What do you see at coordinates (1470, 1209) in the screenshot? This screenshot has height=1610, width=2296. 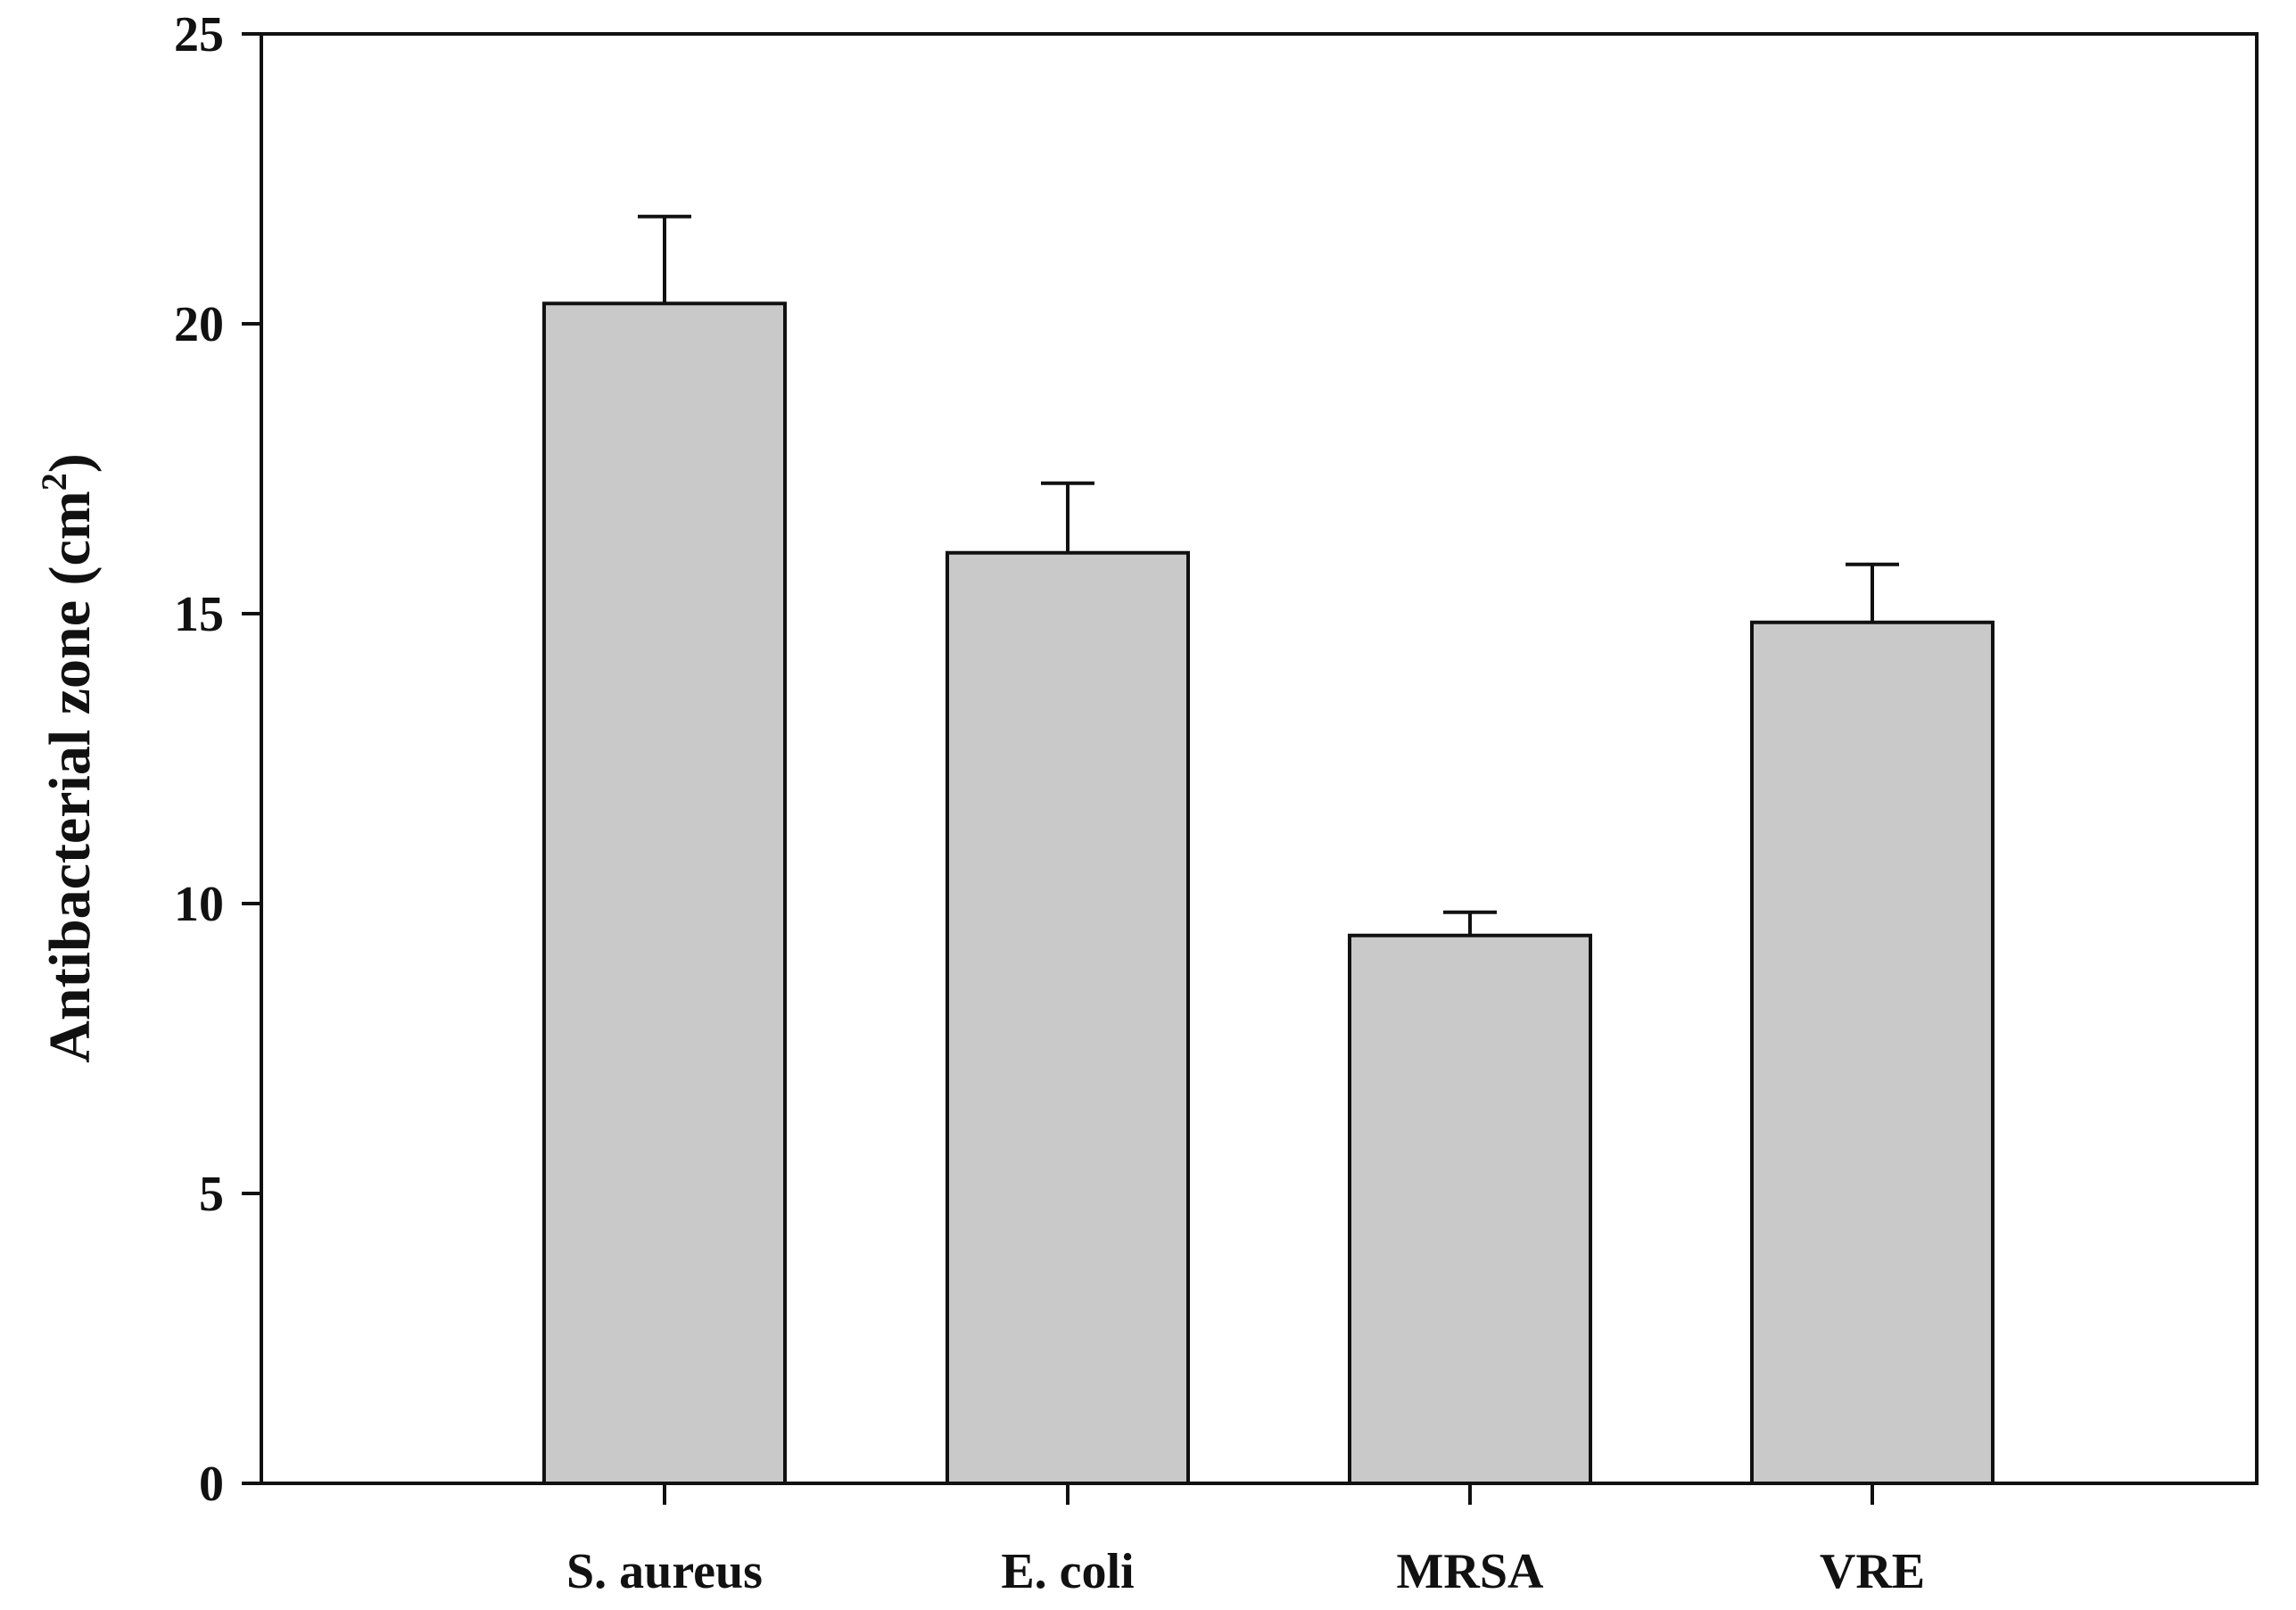 I see `bar-mrsa` at bounding box center [1470, 1209].